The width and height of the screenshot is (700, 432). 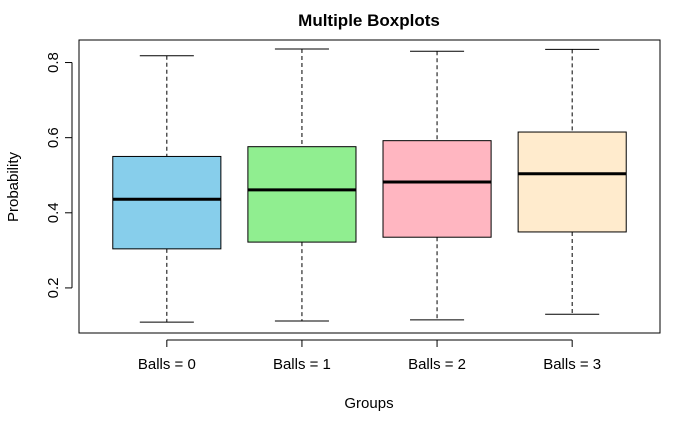 What do you see at coordinates (369, 20) in the screenshot?
I see `chart-title: Multiple Boxplots` at bounding box center [369, 20].